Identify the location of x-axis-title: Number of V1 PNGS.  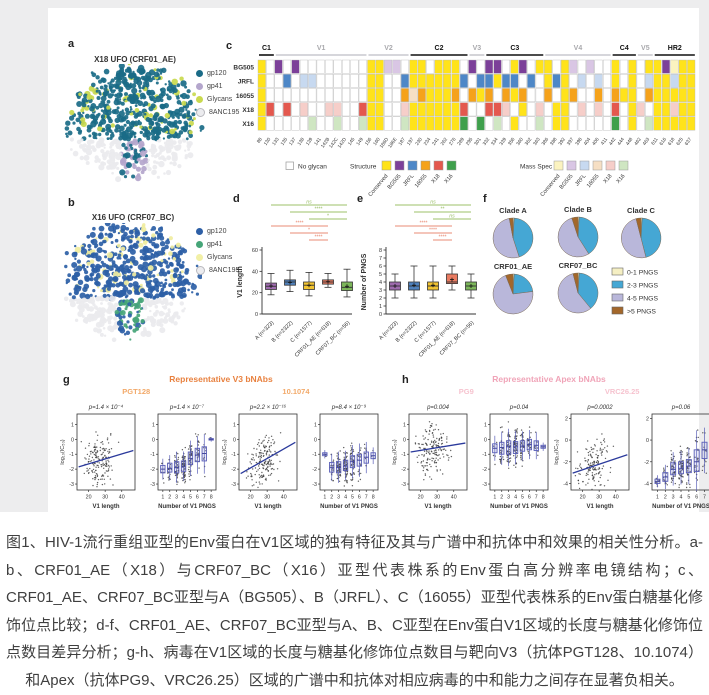
(349, 507).